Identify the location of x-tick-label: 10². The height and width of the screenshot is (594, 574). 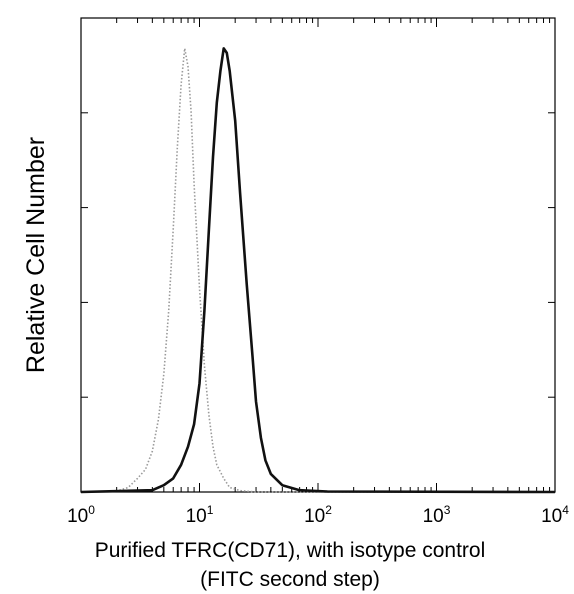
(318, 515).